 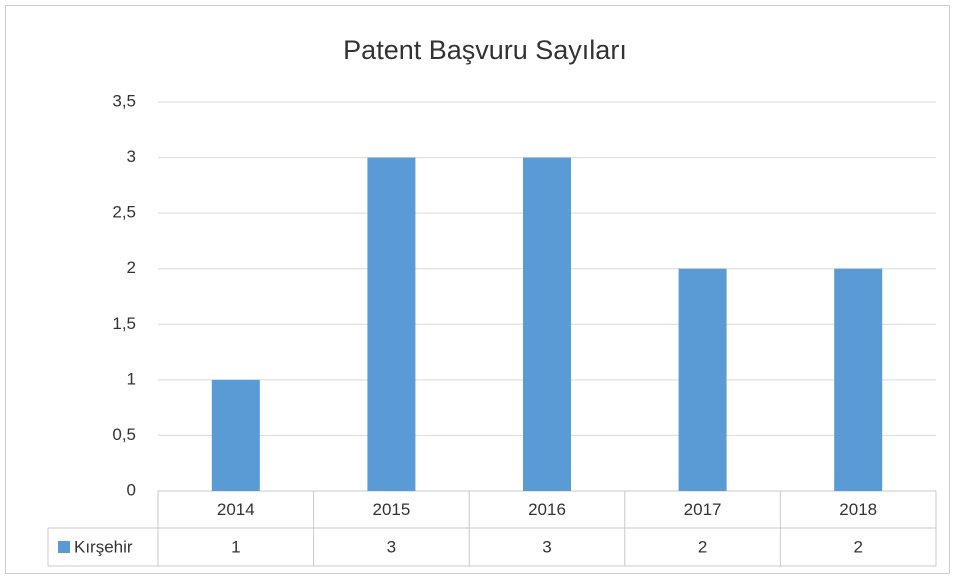 I want to click on y-tick-label: 2,5, so click(x=124, y=212).